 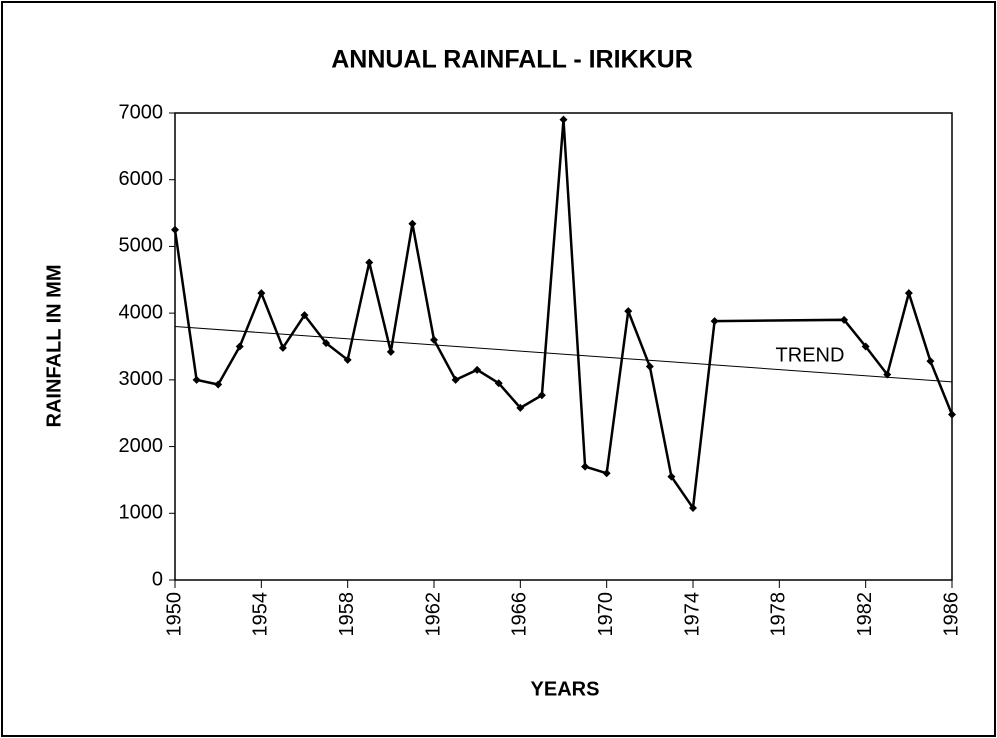 I want to click on x-axis-label: YEARS, so click(x=565, y=689).